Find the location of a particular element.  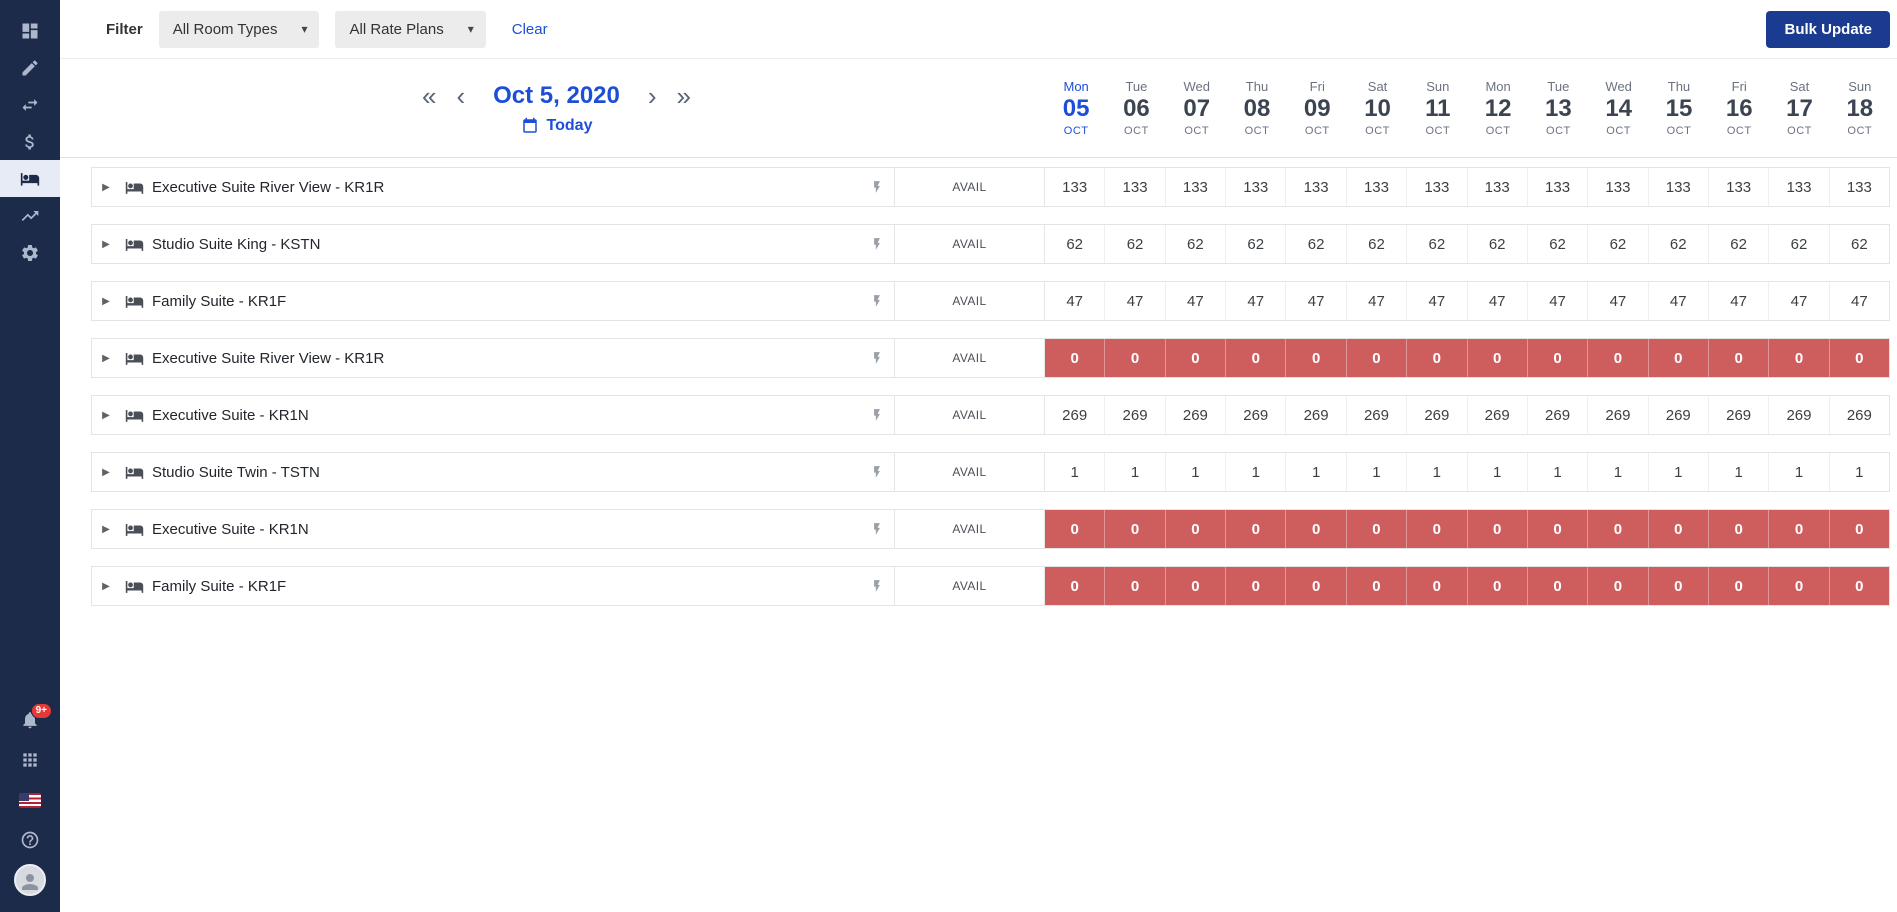

room-types-dropdown: All Room Types ▾ is located at coordinates (239, 29).